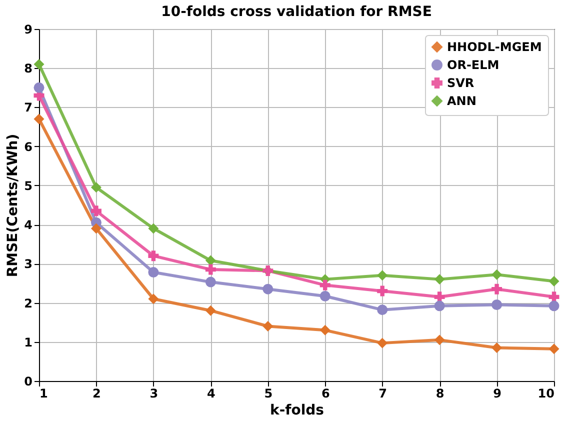 The image size is (579, 431). What do you see at coordinates (28, 381) in the screenshot?
I see `y-tick-label: 0` at bounding box center [28, 381].